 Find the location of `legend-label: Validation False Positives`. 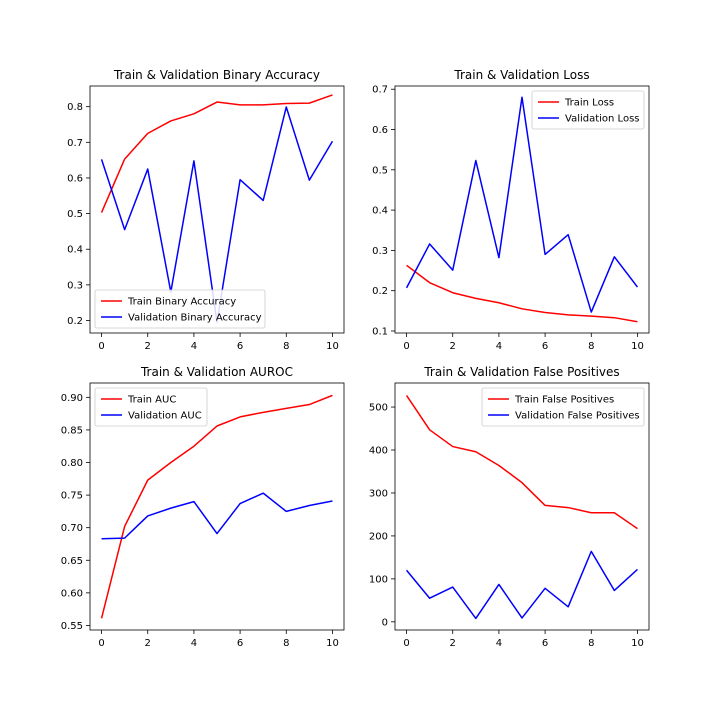

legend-label: Validation False Positives is located at coordinates (577, 416).